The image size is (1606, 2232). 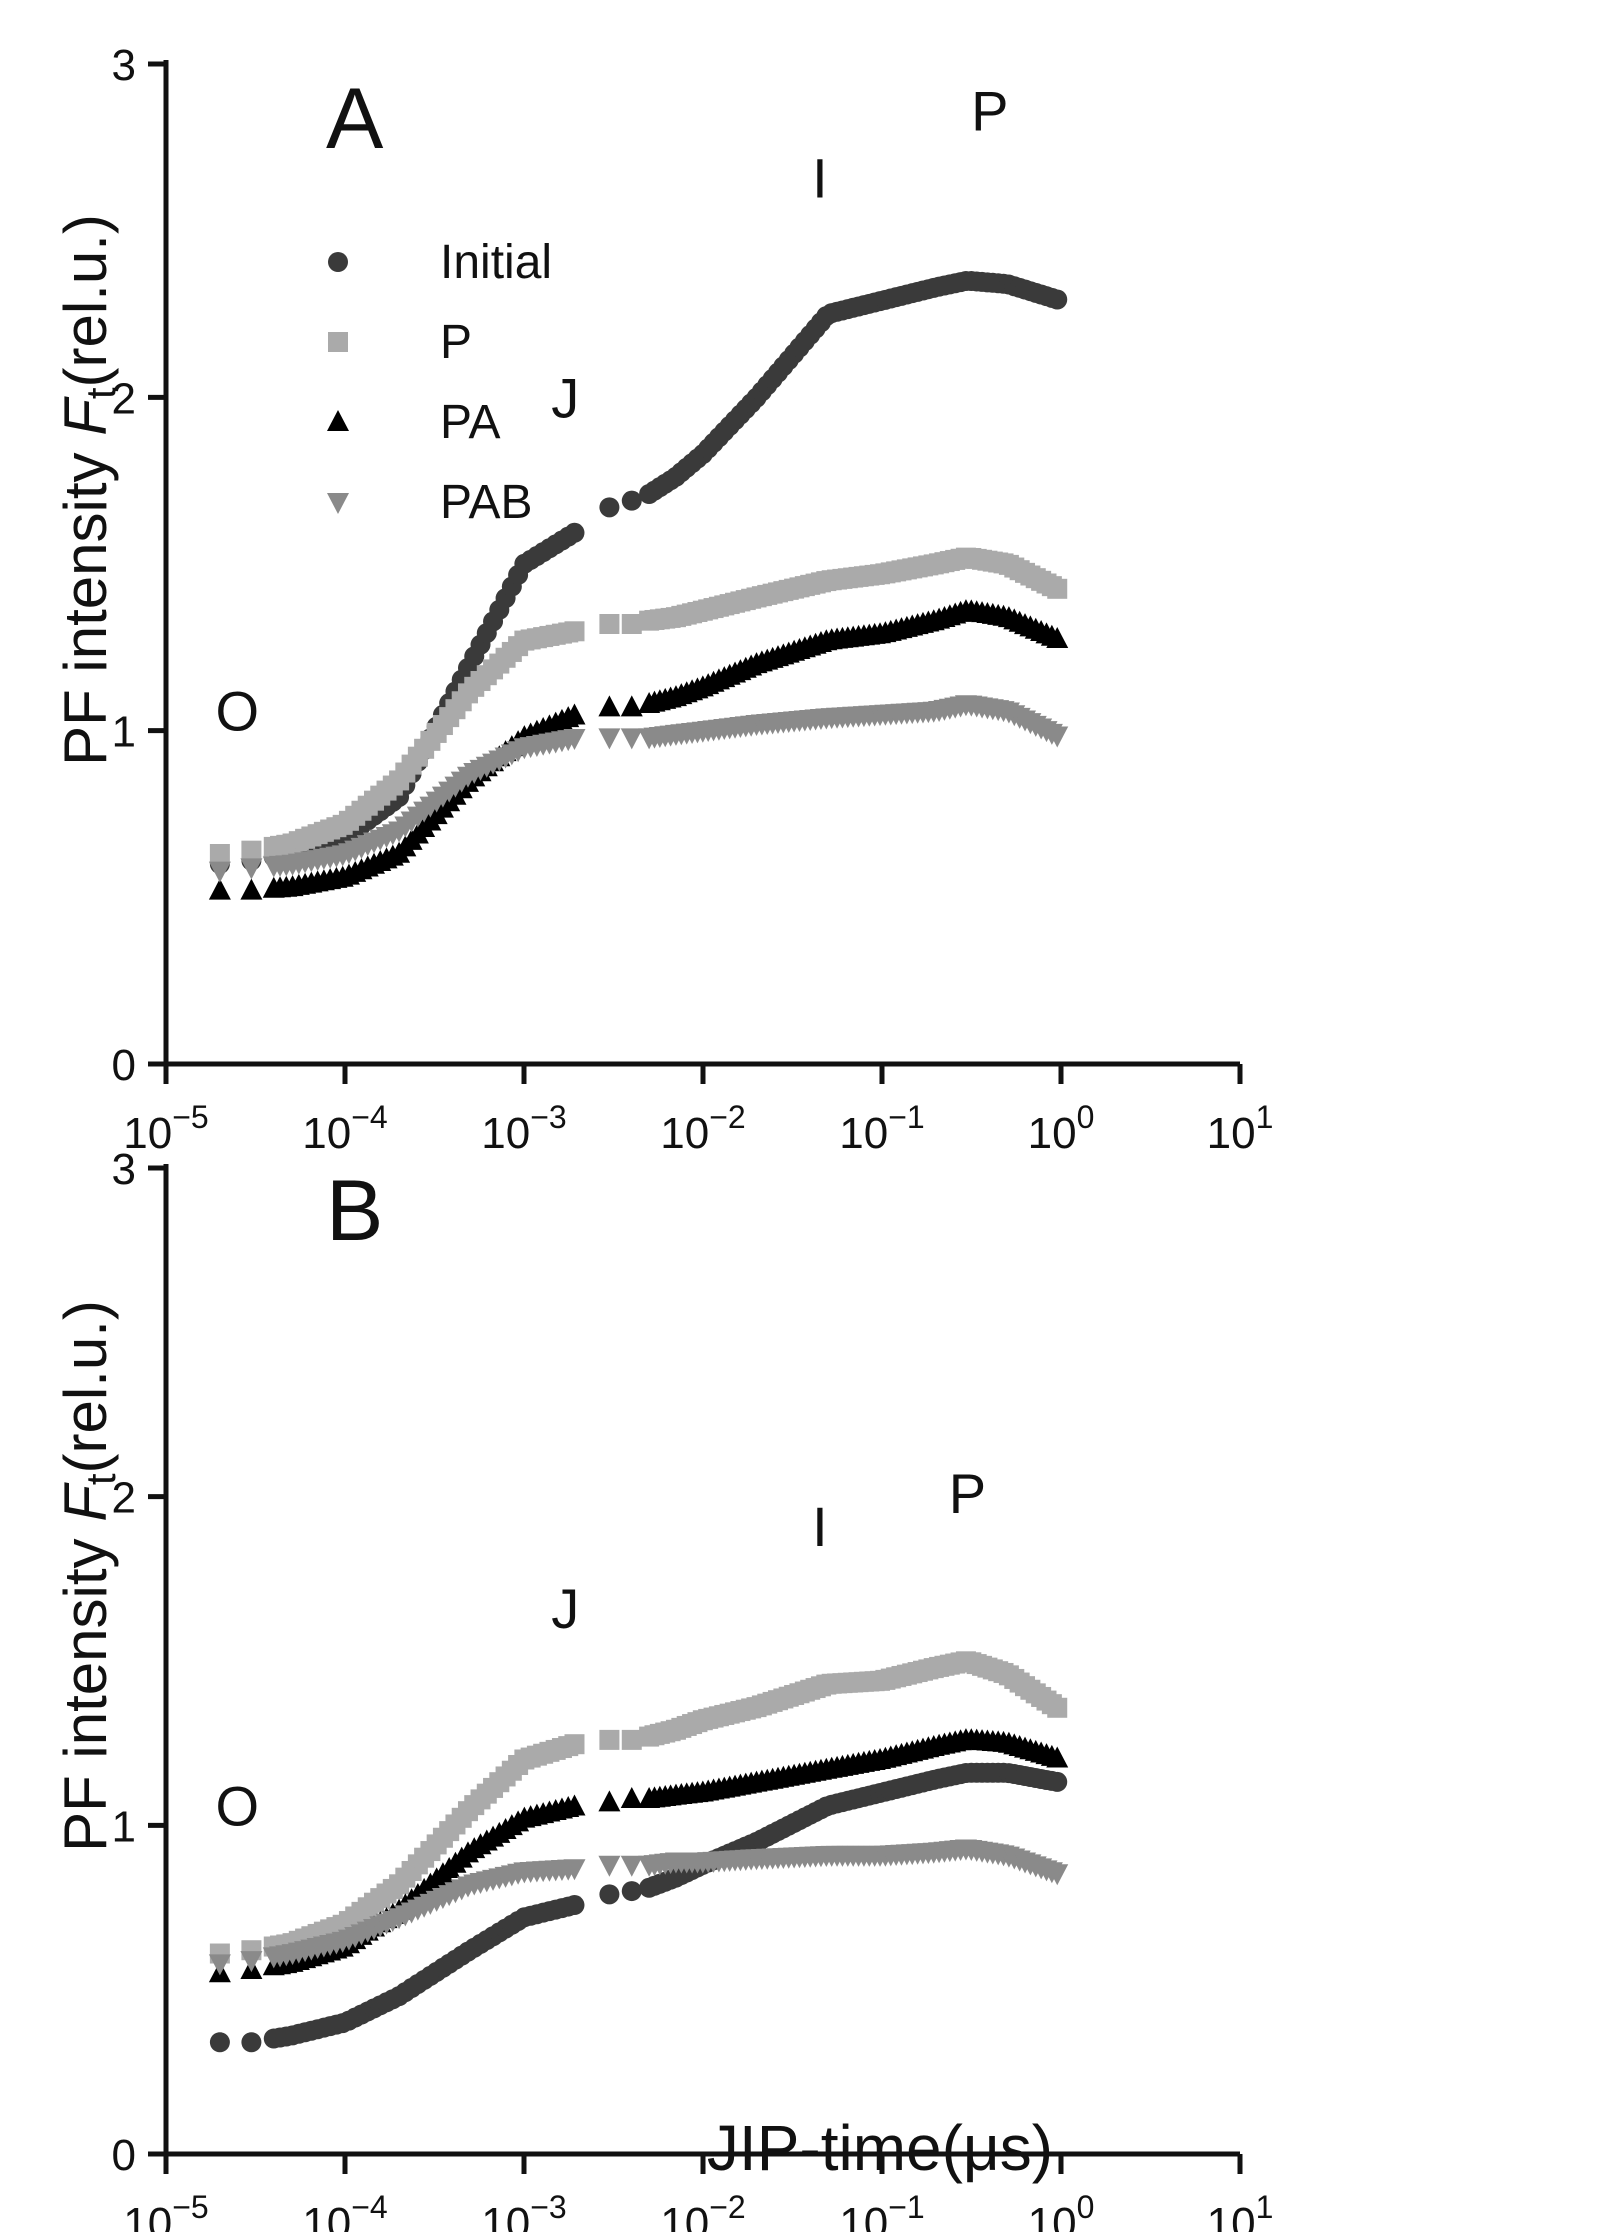 What do you see at coordinates (439, 382) in the screenshot?
I see `panel-a-legend: Initial P PA PAB` at bounding box center [439, 382].